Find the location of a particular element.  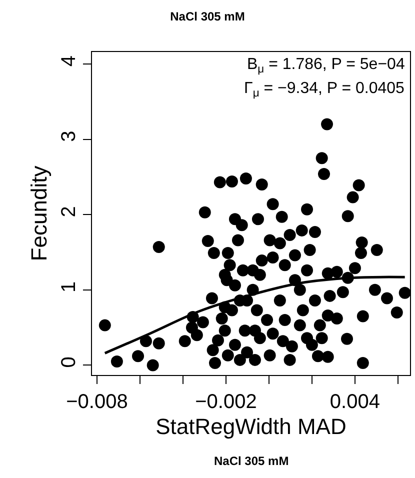

y-tick-label: 3 is located at coordinates (69, 136).